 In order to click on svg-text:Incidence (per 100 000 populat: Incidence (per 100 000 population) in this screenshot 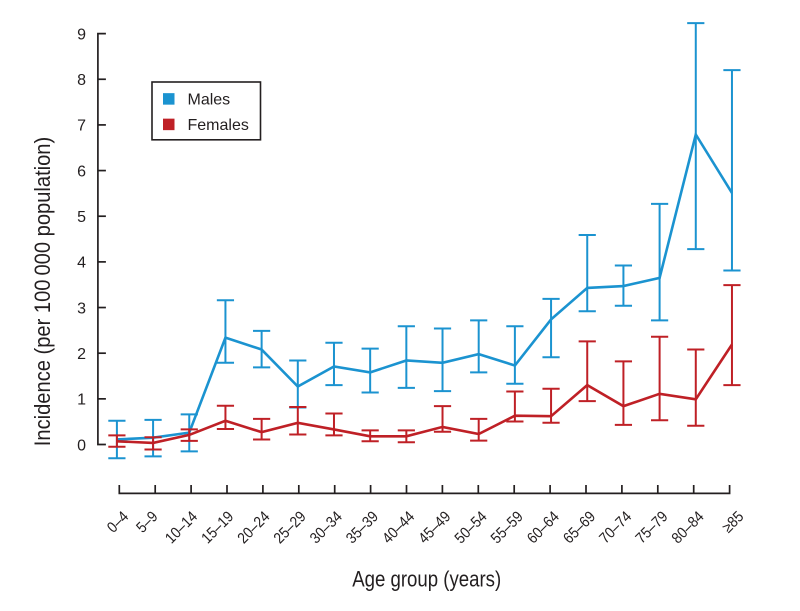, I will do `click(42, 291)`.